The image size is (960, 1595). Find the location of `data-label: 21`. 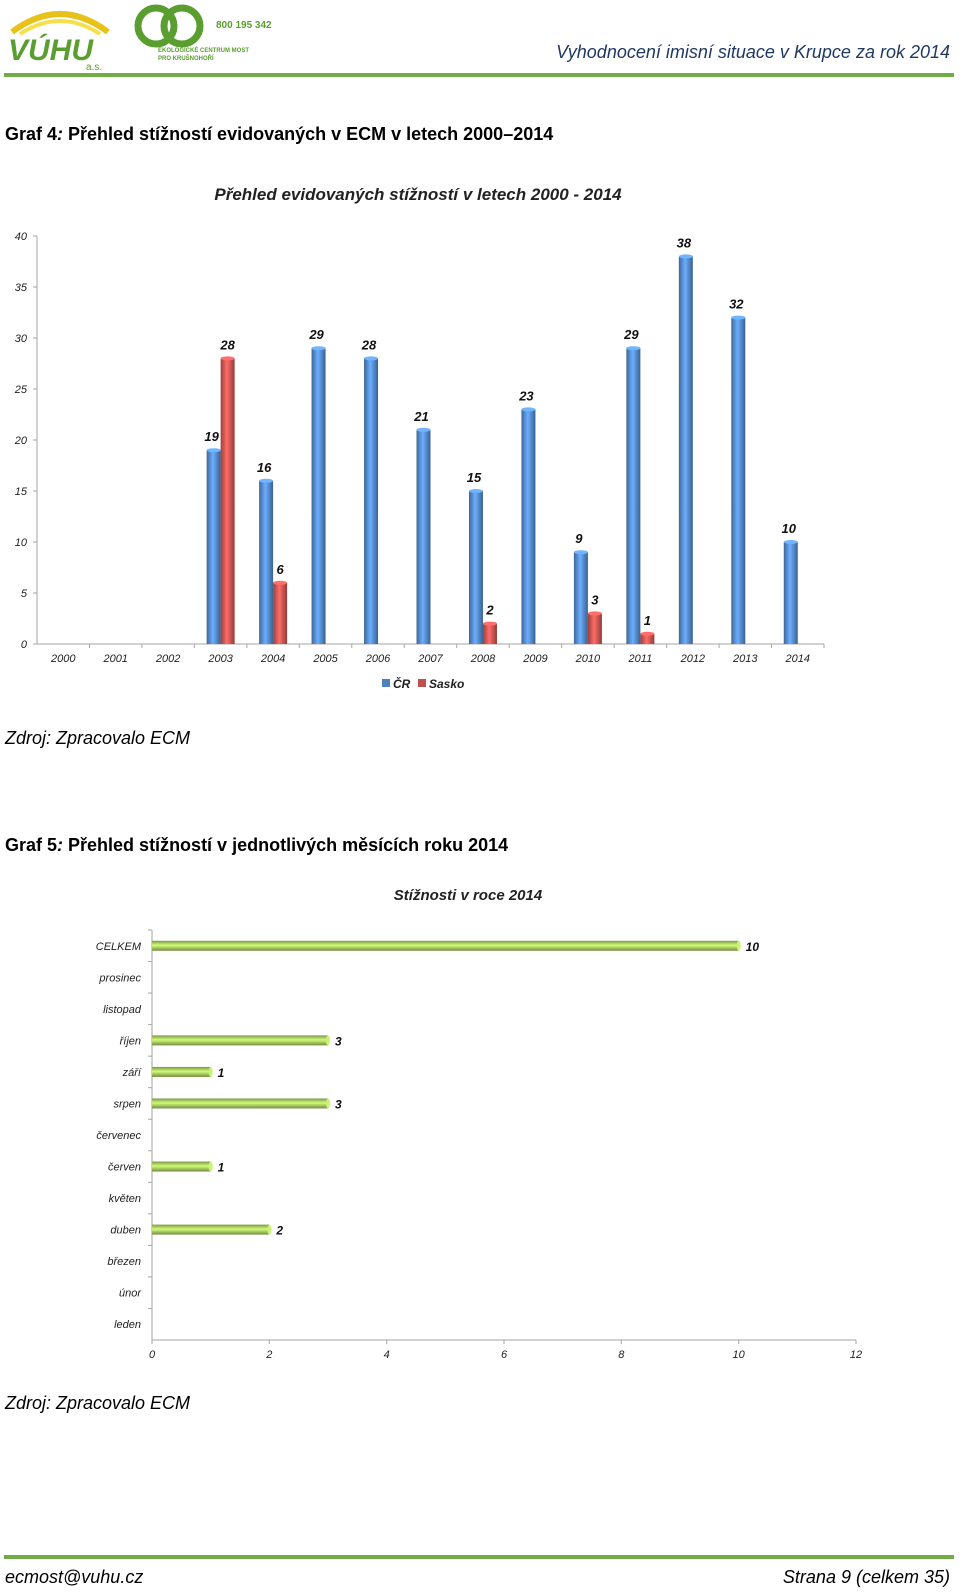

data-label: 21 is located at coordinates (420, 416).